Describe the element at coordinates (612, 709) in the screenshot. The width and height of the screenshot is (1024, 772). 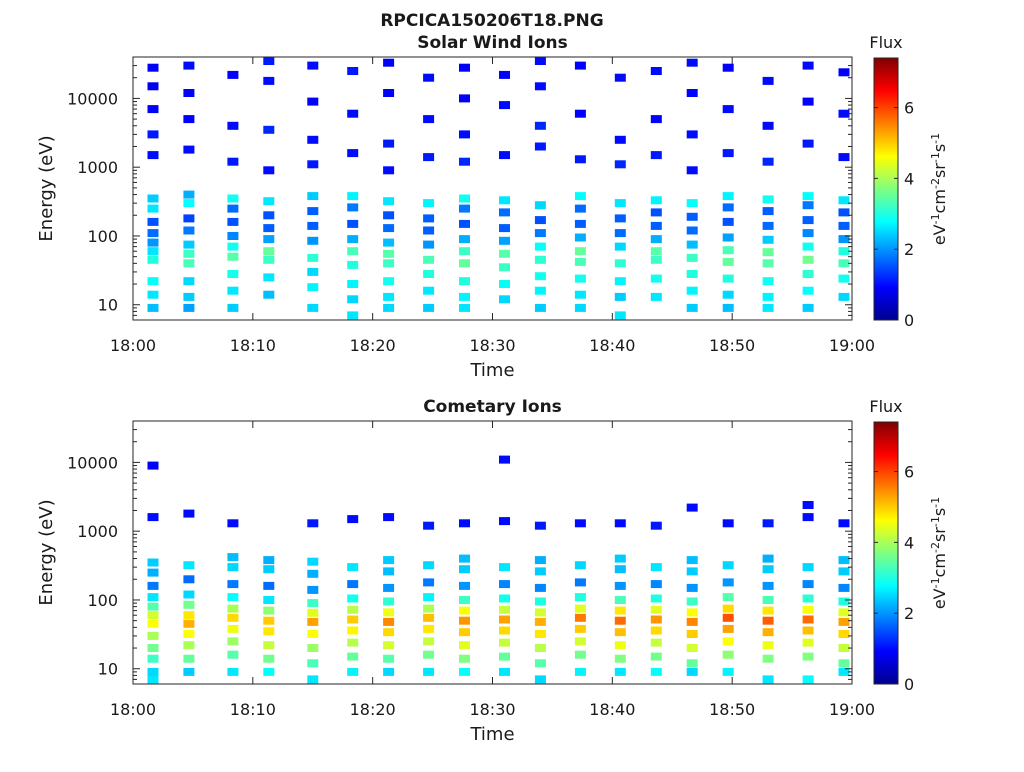
I see `x-tick-label: 18:40` at that location.